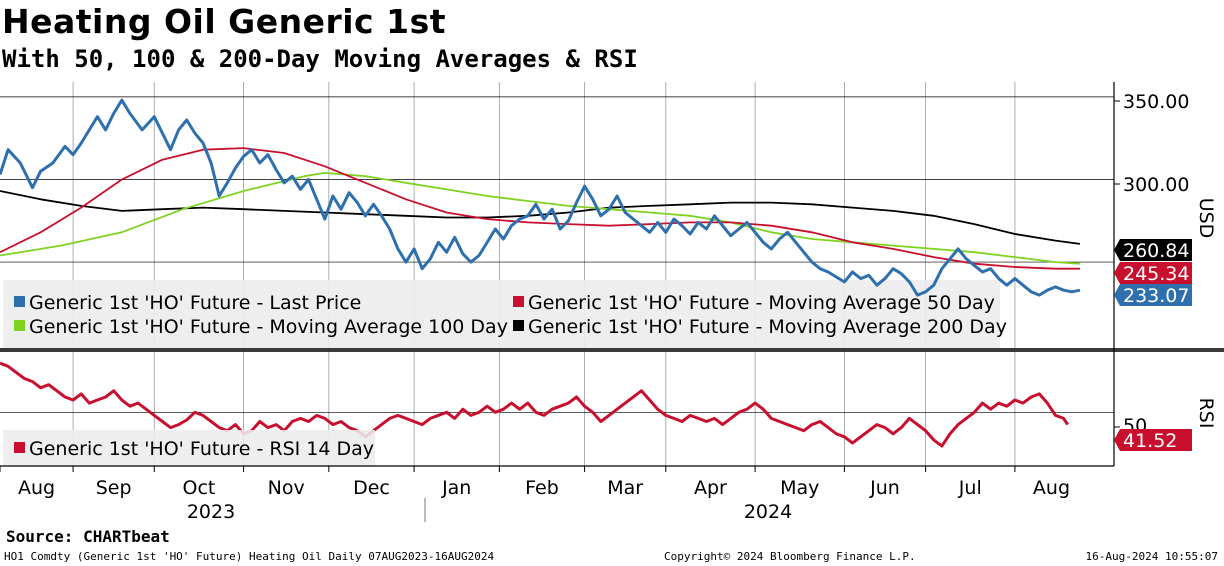 The image size is (1224, 566). What do you see at coordinates (625, 488) in the screenshot?
I see `x-tick-label: Mar` at bounding box center [625, 488].